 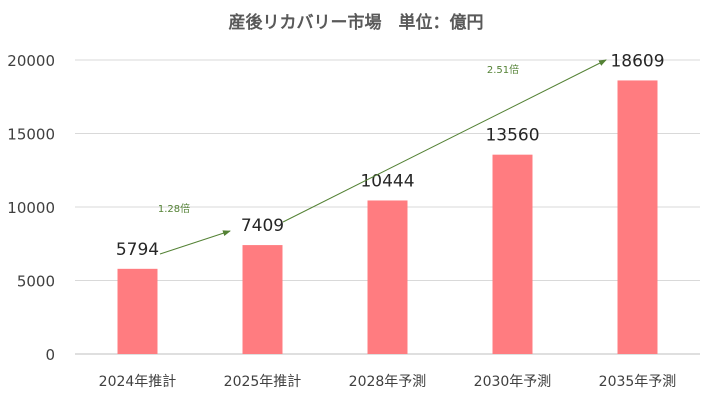 What do you see at coordinates (512, 136) in the screenshot?
I see `data-label: 13560` at bounding box center [512, 136].